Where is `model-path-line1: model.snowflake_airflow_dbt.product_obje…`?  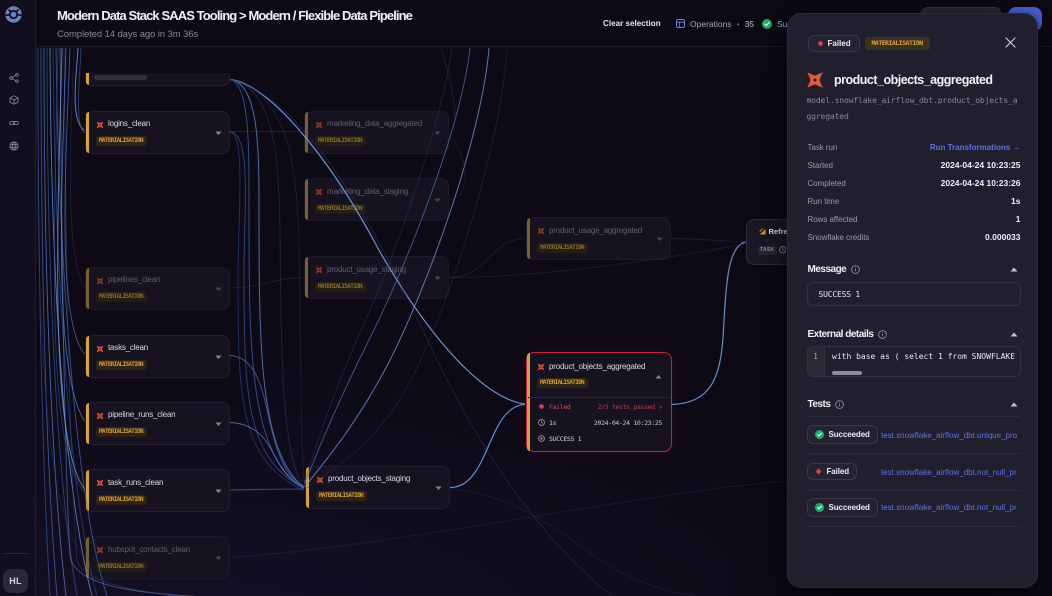
model-path-line1: model.snowflake_airflow_dbt.product_obje… is located at coordinates (912, 100).